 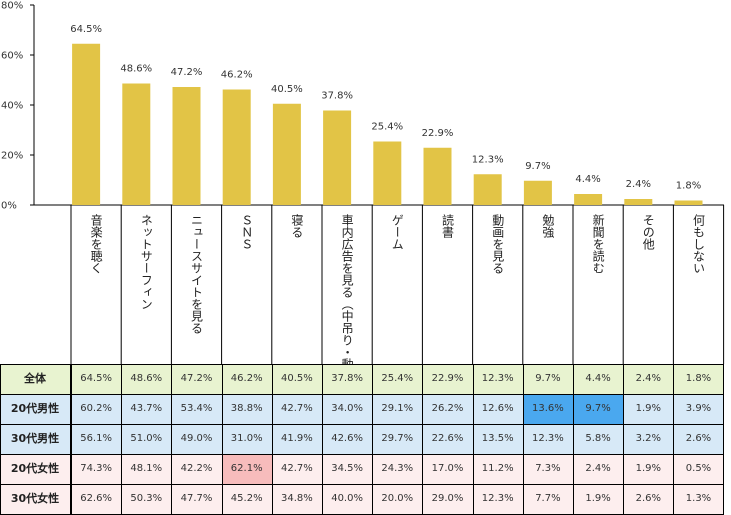 I want to click on table-cell: 74.3%, so click(x=96, y=468).